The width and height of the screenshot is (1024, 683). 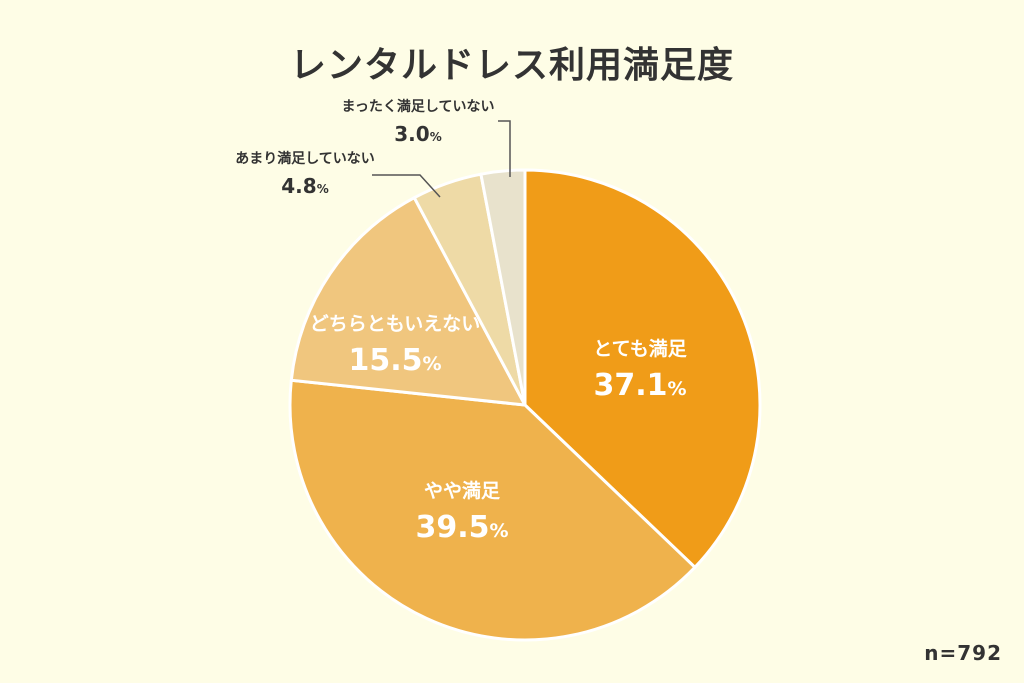 What do you see at coordinates (640, 349) in the screenshot?
I see `slice-label-1: とても満足` at bounding box center [640, 349].